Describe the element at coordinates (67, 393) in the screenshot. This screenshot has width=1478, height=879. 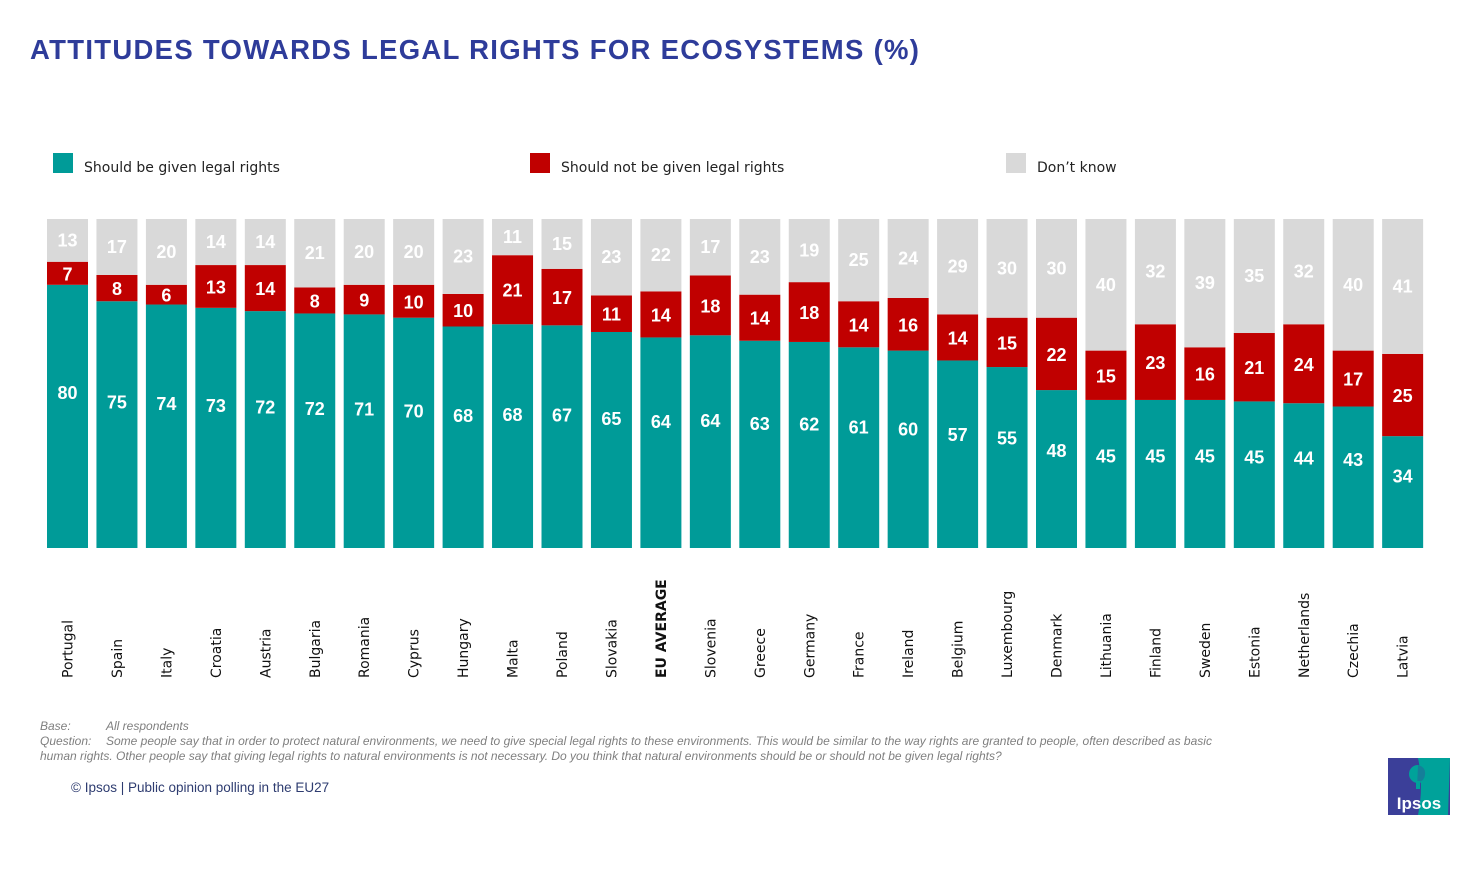
I see `data-label-given: 80` at that location.